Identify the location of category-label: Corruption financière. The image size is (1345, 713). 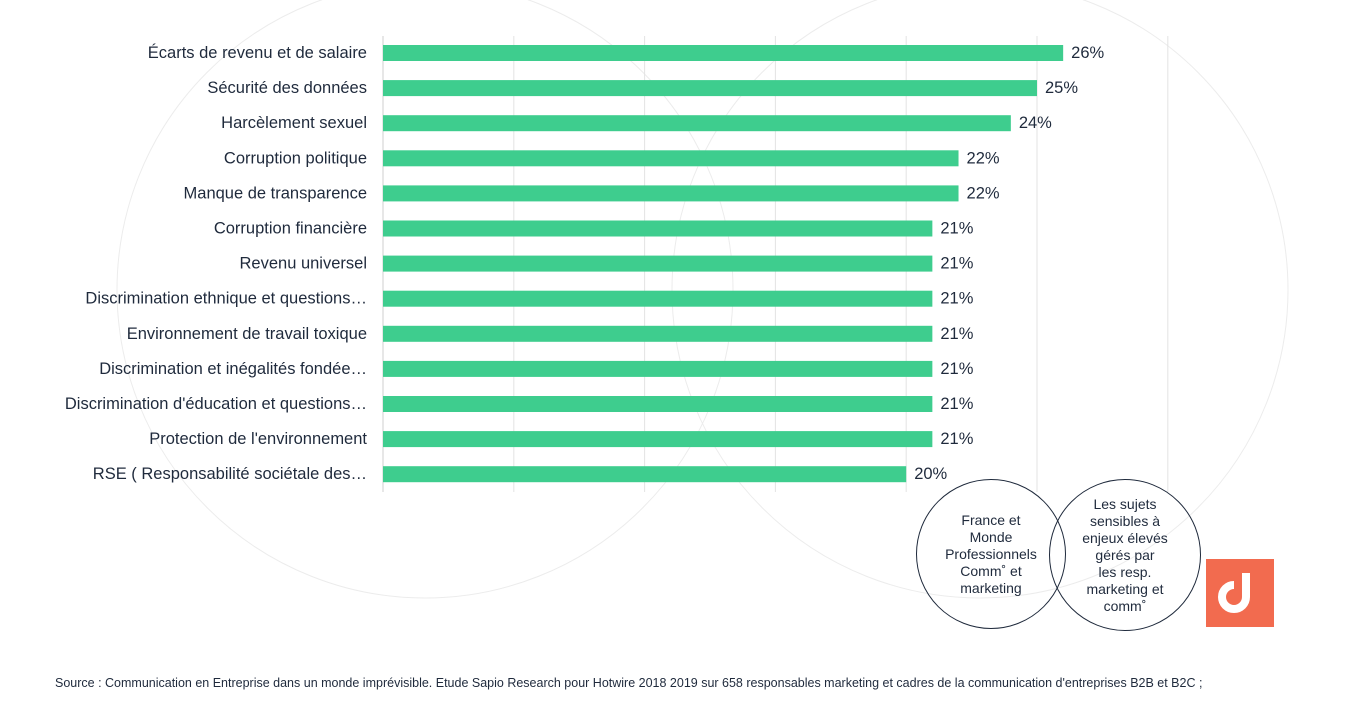
(290, 229).